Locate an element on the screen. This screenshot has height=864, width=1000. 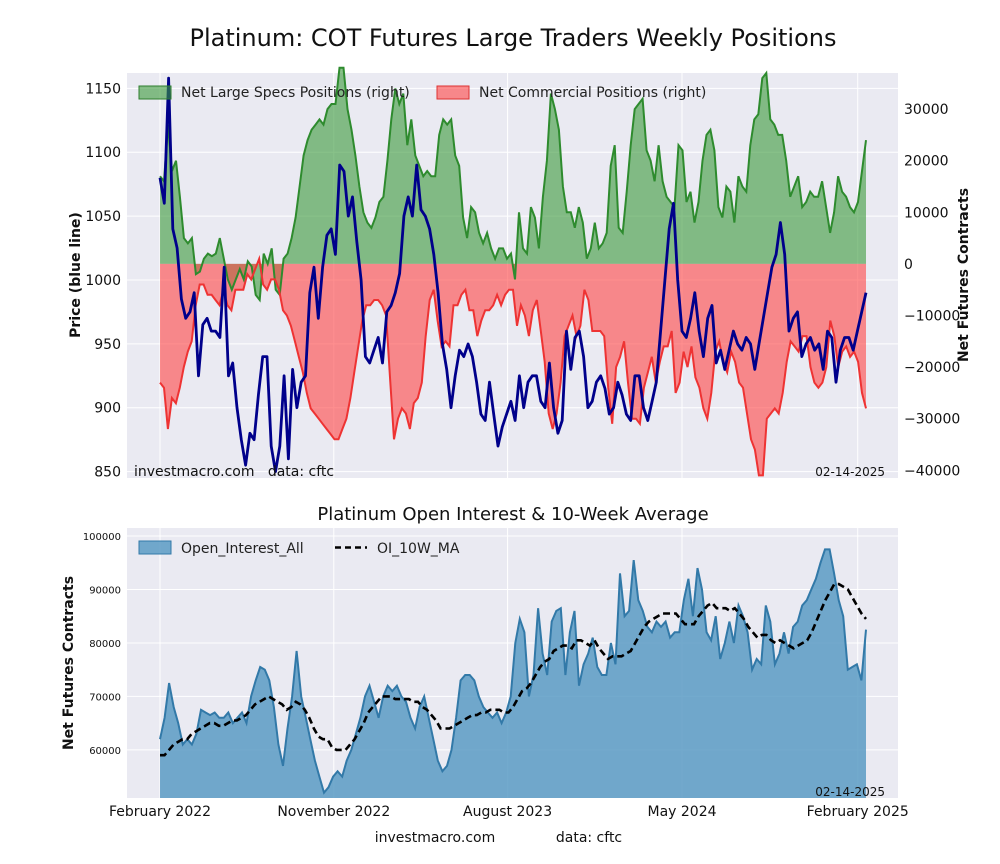
bottom-y-tick-label: 80000 is located at coordinates (105, 644).